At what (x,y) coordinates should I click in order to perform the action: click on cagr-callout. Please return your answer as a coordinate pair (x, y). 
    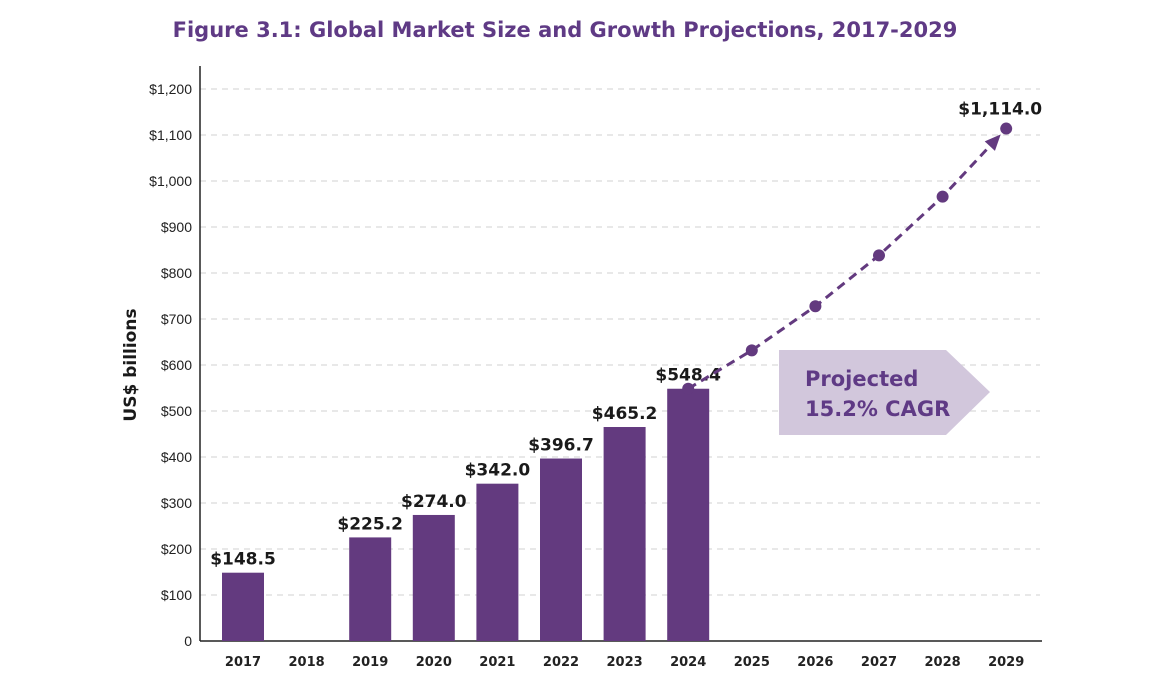
    Looking at the image, I should click on (884, 392).